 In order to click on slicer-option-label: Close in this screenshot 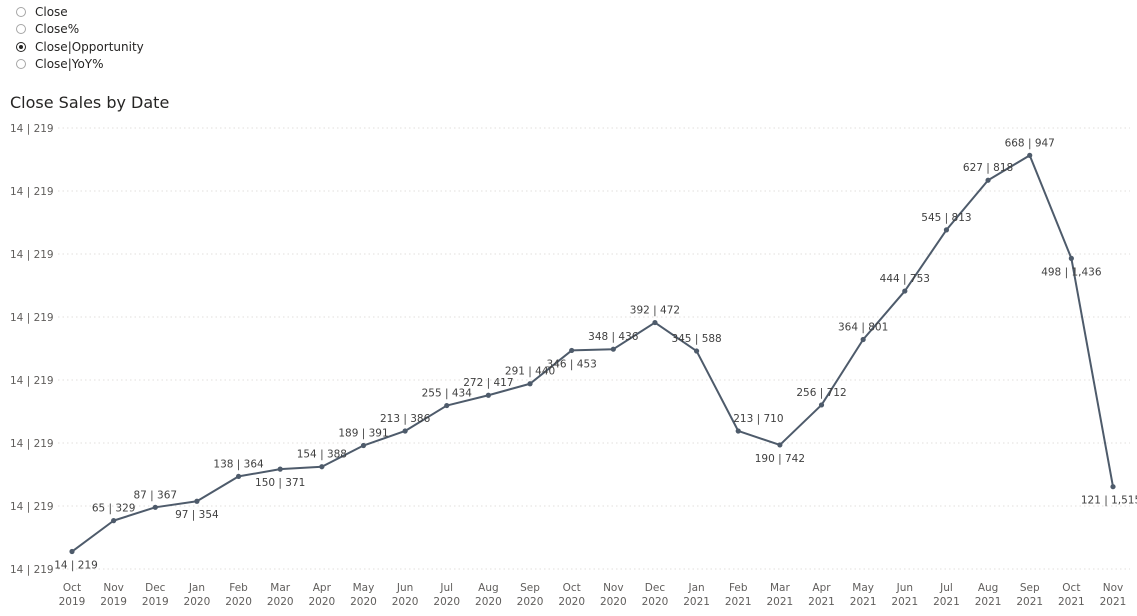, I will do `click(51, 11)`.